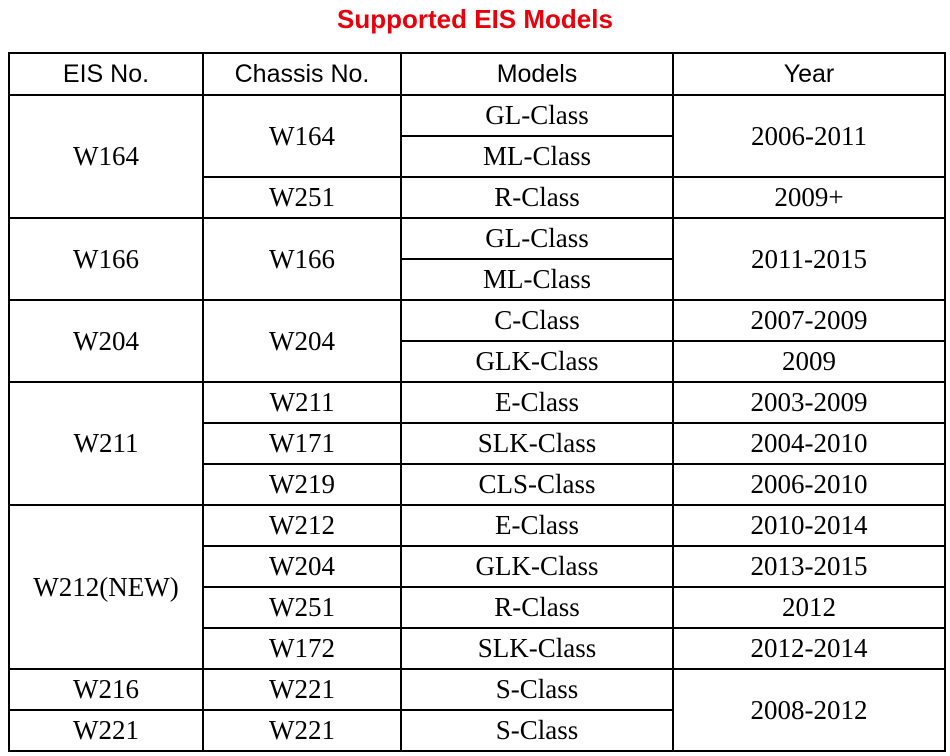 The width and height of the screenshot is (950, 756). What do you see at coordinates (809, 648) in the screenshot?
I see `table-cell: 2012-2014` at bounding box center [809, 648].